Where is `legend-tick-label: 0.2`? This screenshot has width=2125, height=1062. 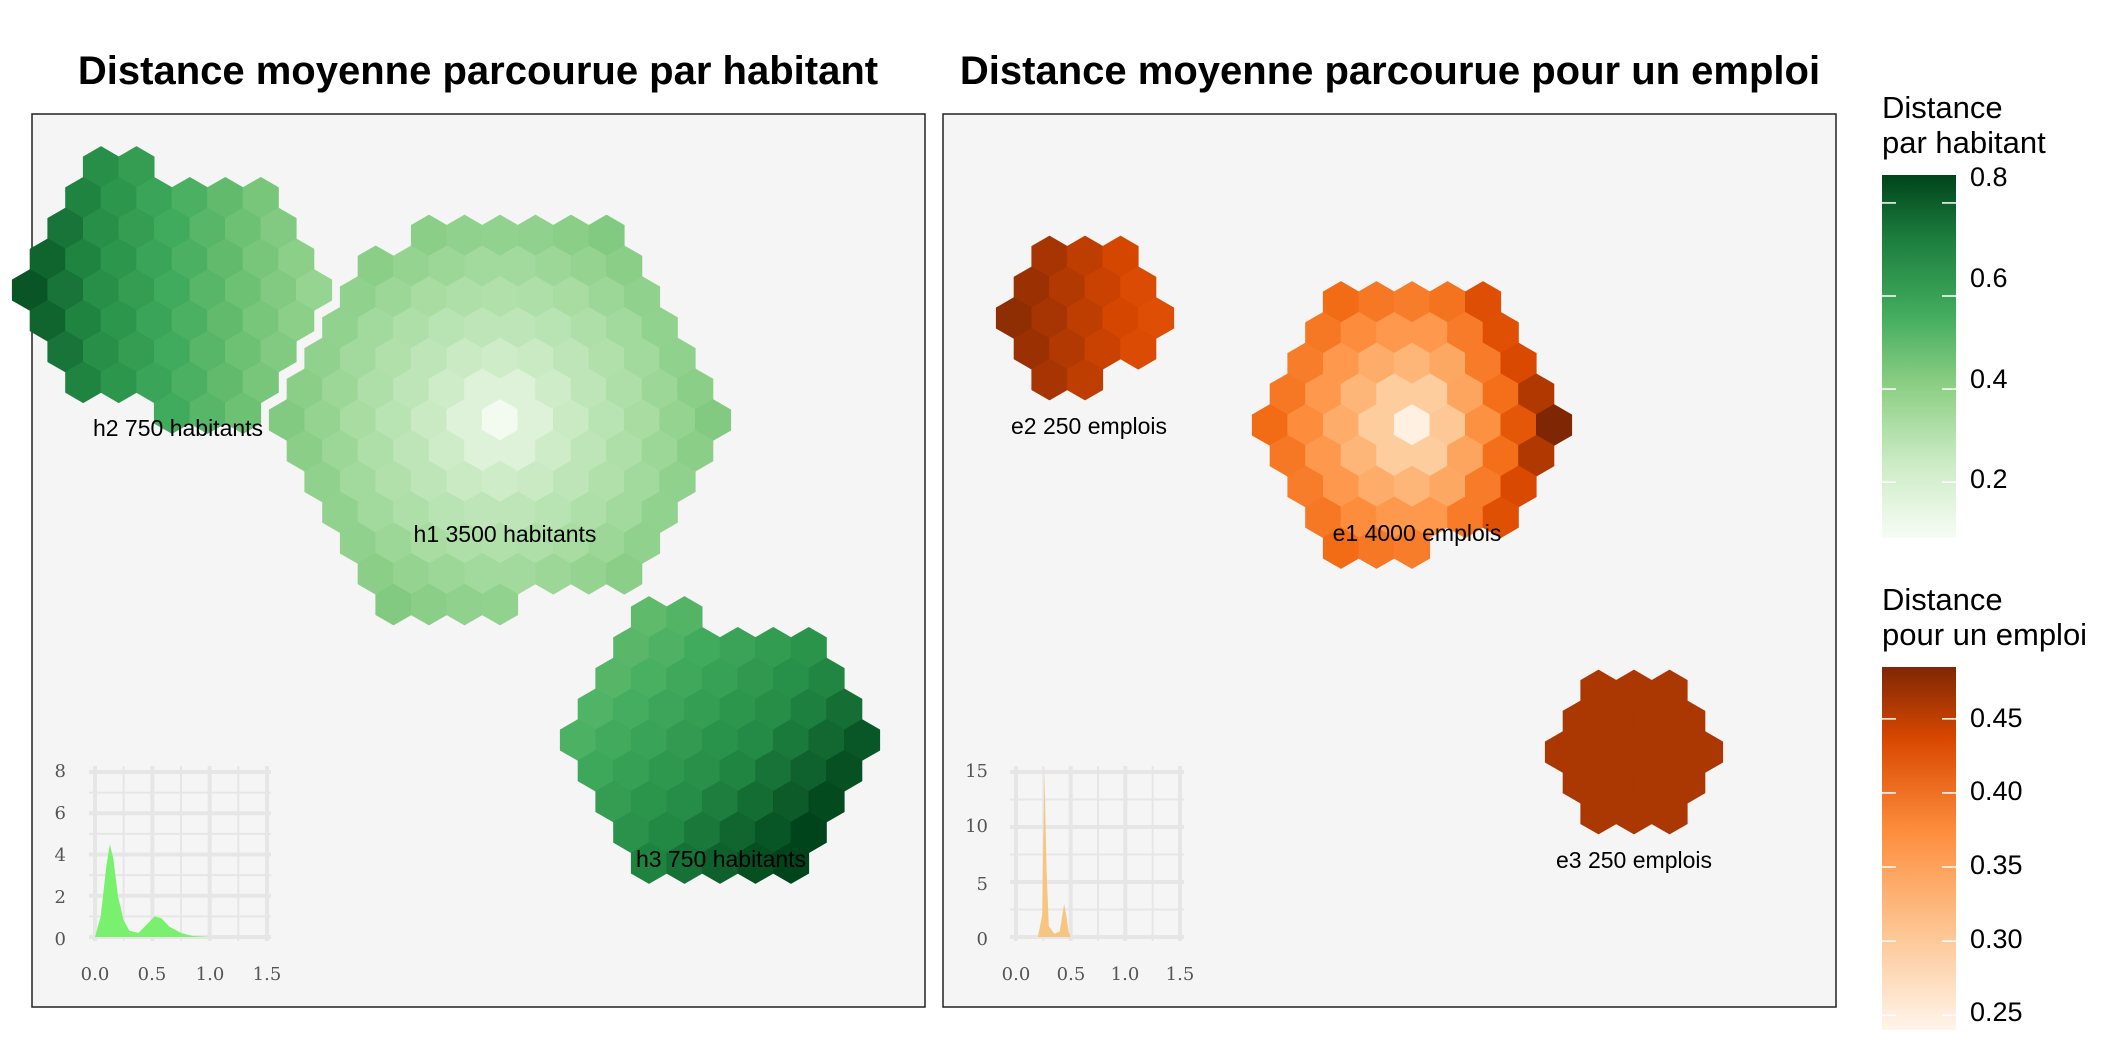
legend-tick-label: 0.2 is located at coordinates (1989, 479).